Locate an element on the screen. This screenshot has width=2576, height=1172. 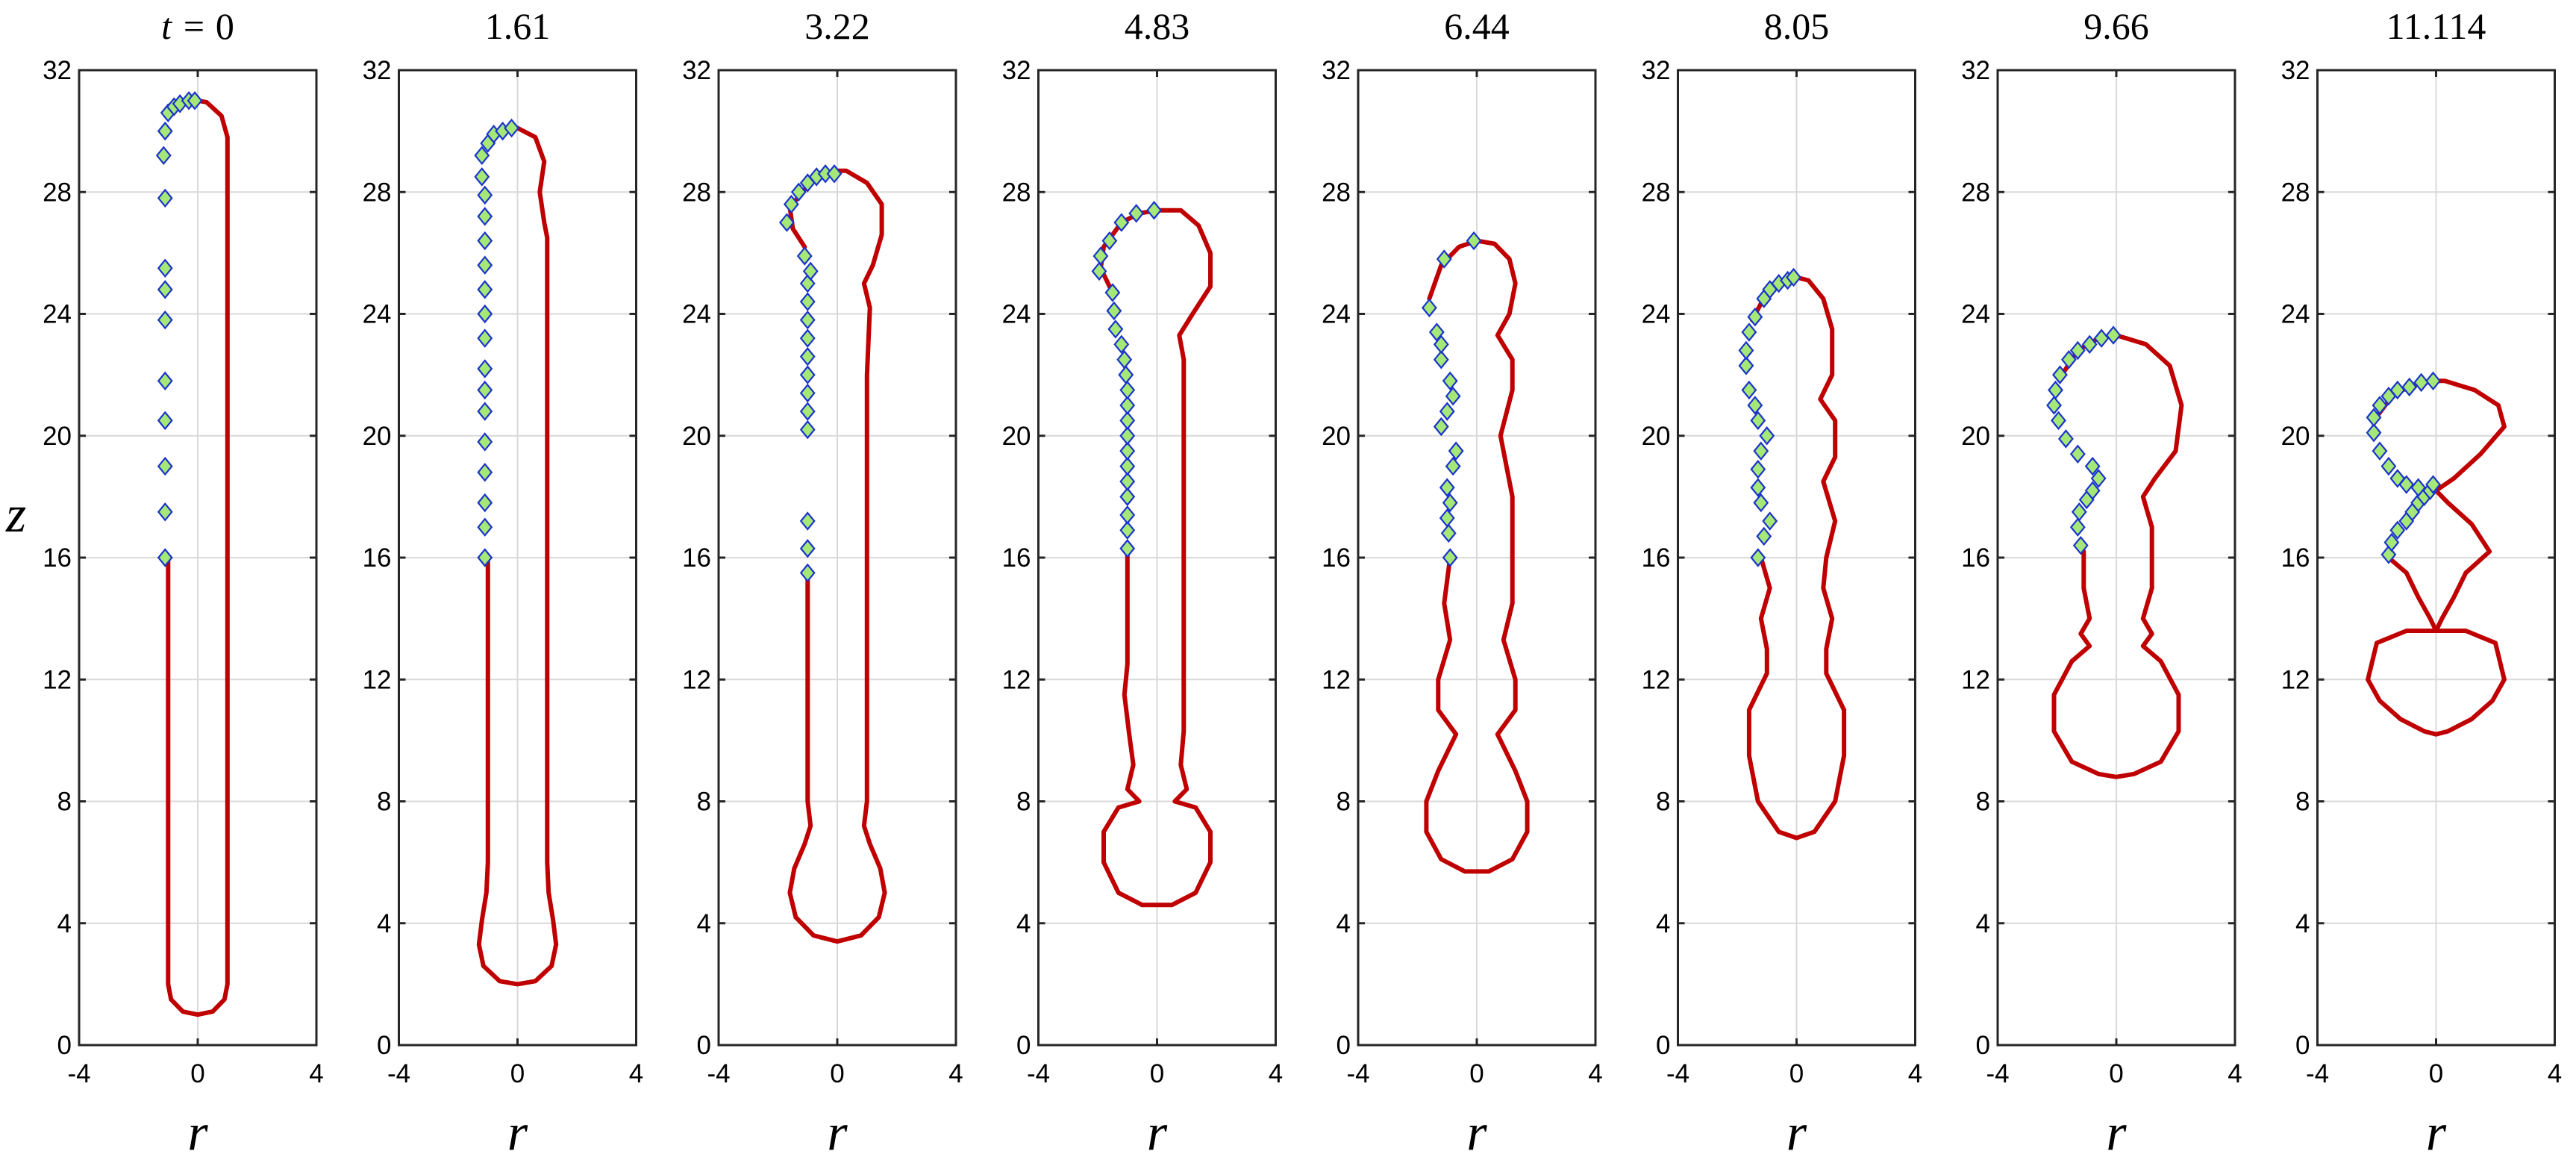
panel-title: 9.66 is located at coordinates (2116, 26).